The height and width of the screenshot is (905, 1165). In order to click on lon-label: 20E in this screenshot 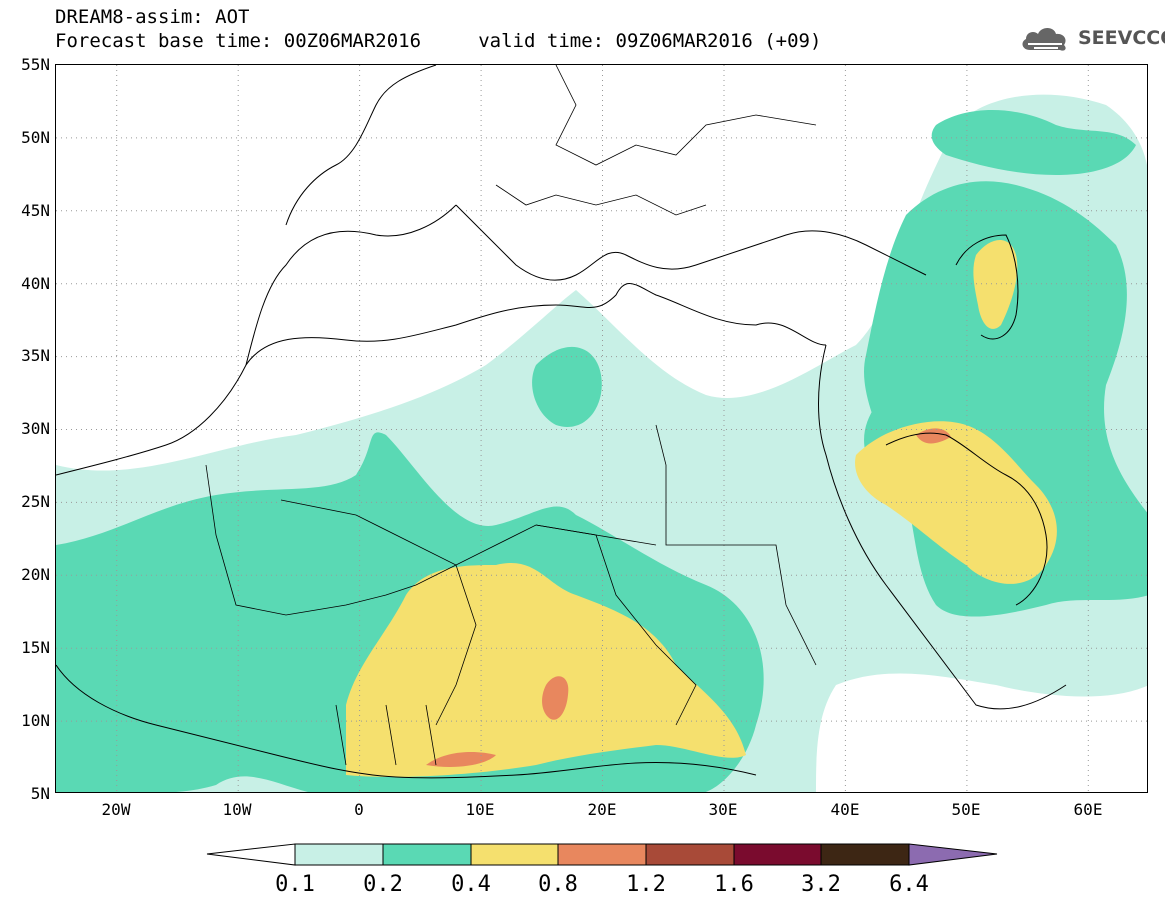, I will do `click(602, 809)`.